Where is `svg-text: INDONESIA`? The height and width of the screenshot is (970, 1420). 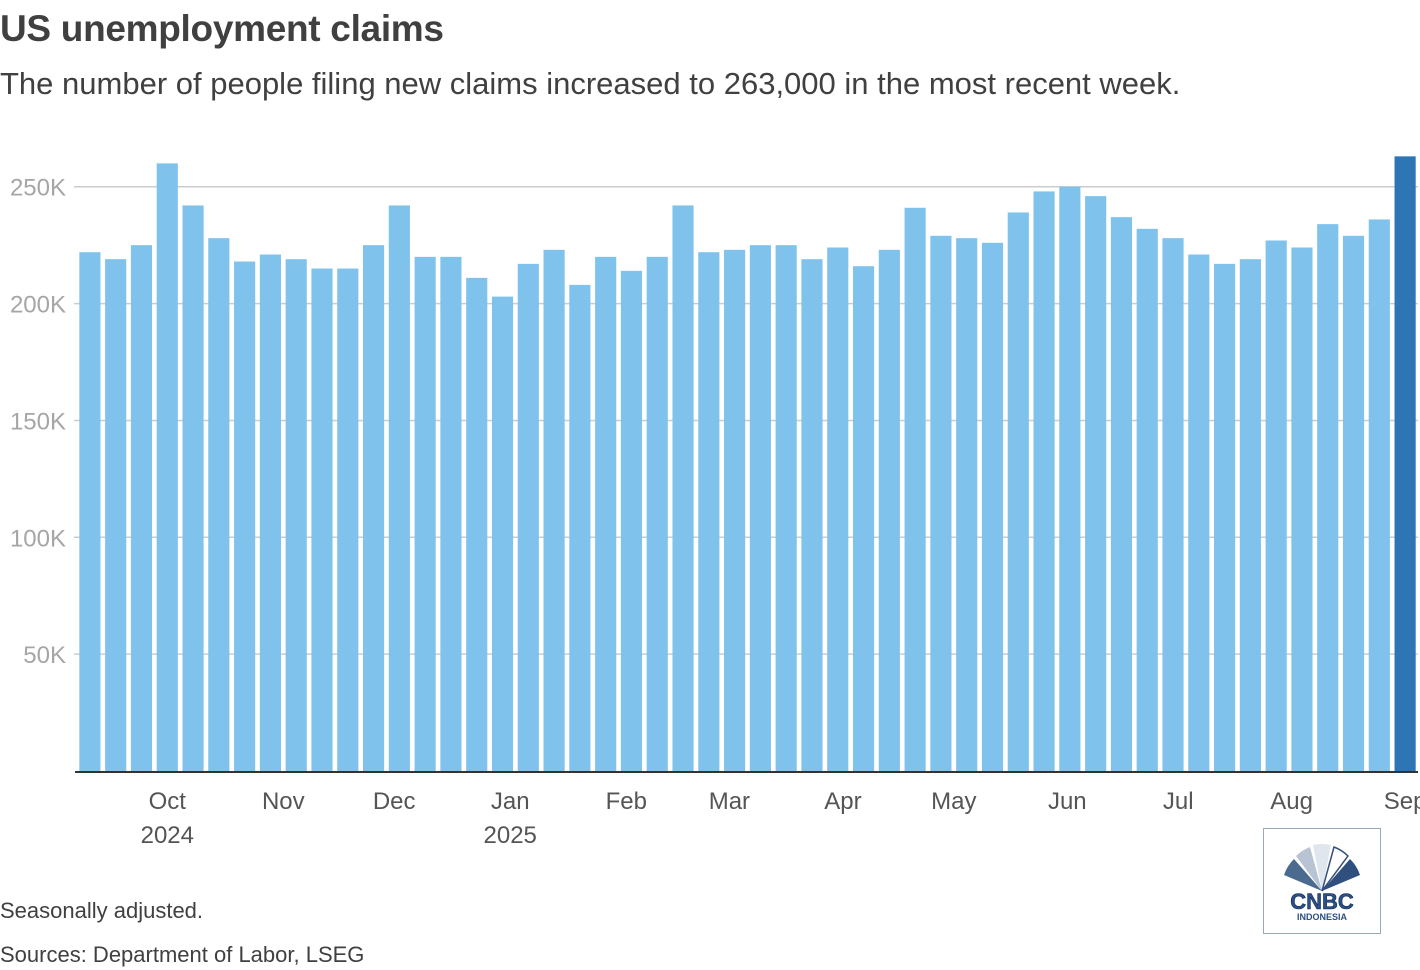
svg-text: INDONESIA is located at coordinates (1322, 917).